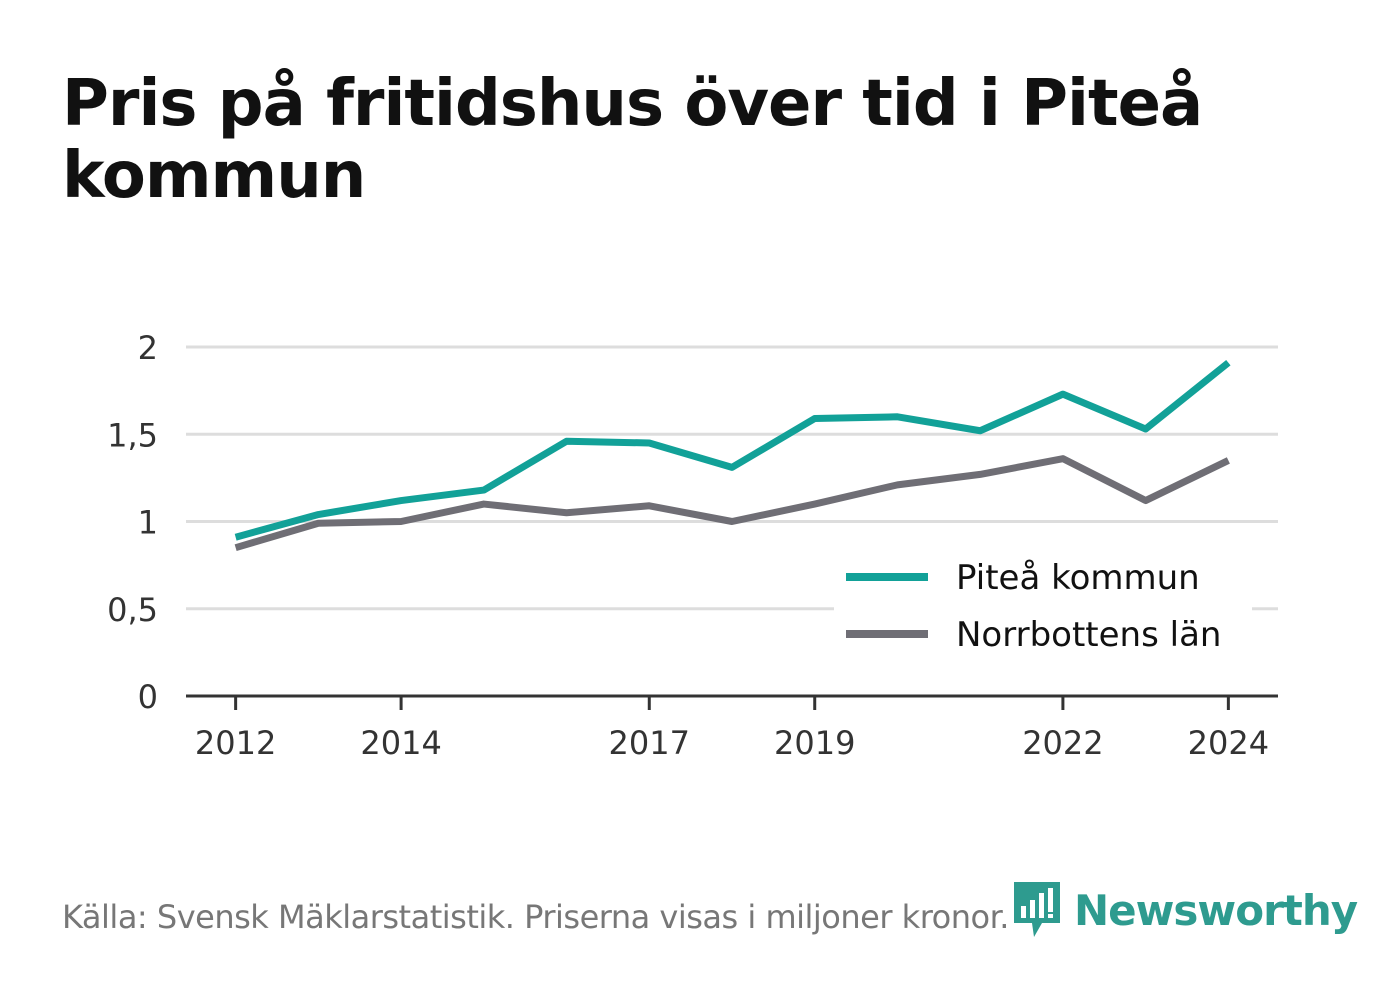  Describe the element at coordinates (148, 523) in the screenshot. I see `y-tick-label: 1` at that location.